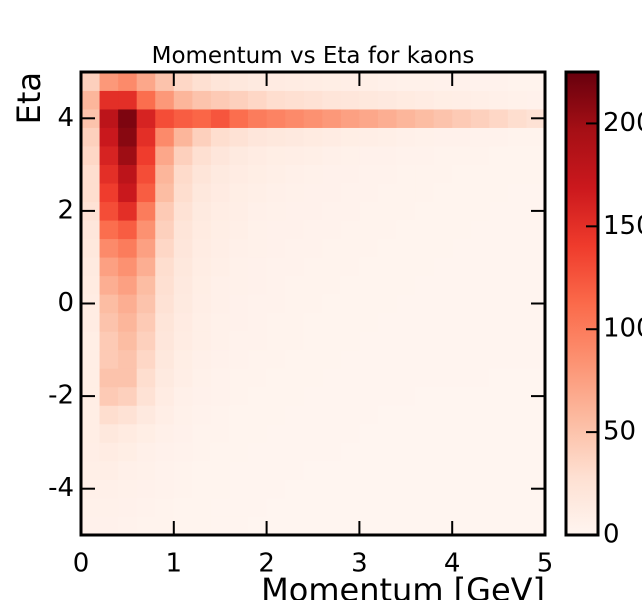  Describe the element at coordinates (611, 535) in the screenshot. I see `colorbar-tick-label: 0` at that location.